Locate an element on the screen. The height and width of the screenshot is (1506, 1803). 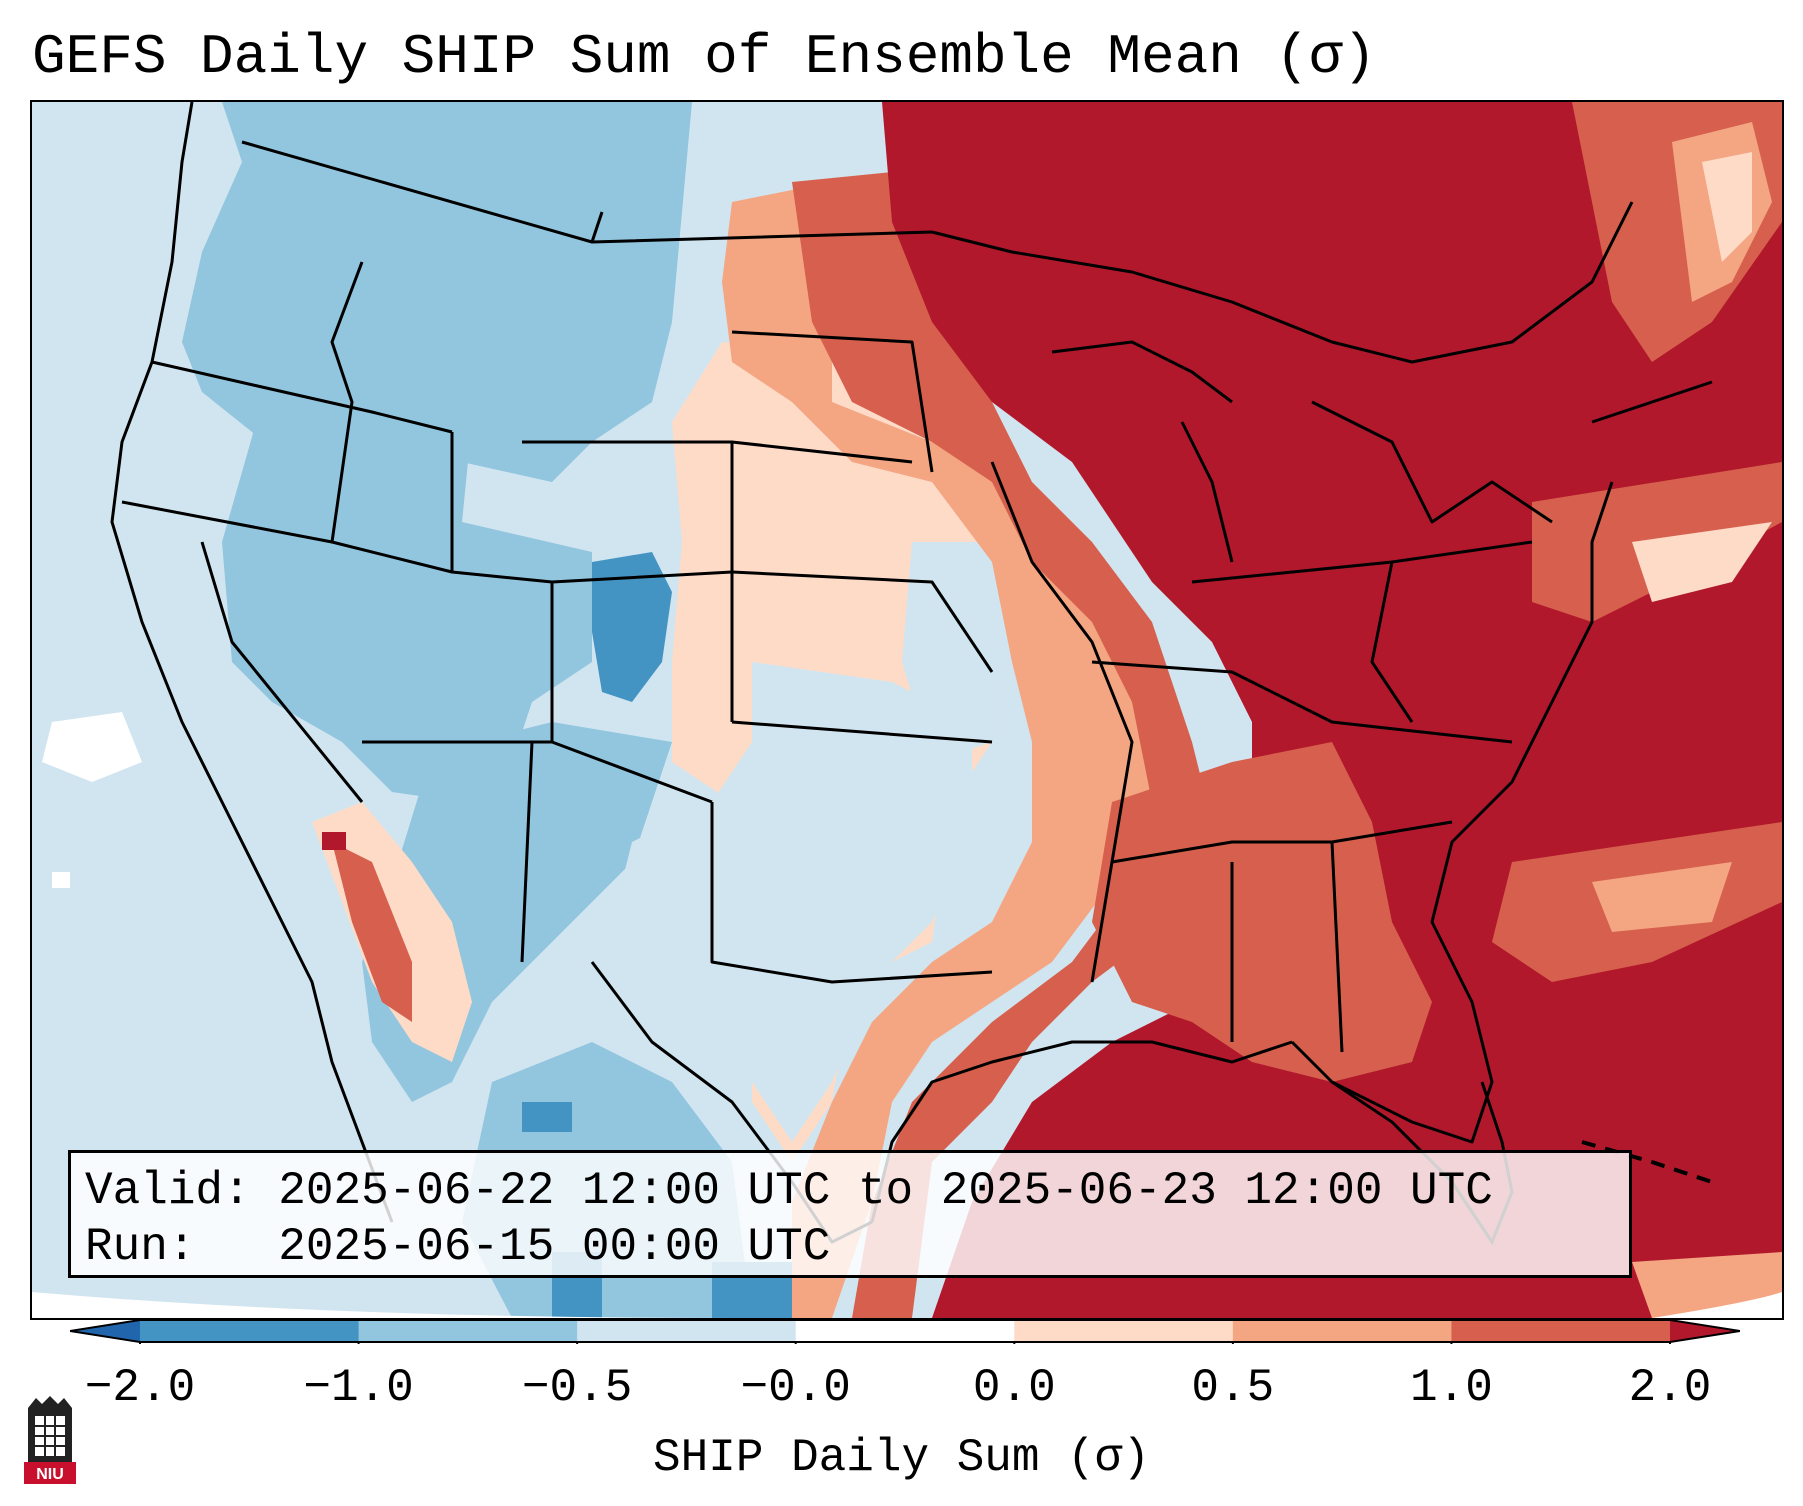
run-time: 2025-06-15 00:00 UTC is located at coordinates (554, 1247).